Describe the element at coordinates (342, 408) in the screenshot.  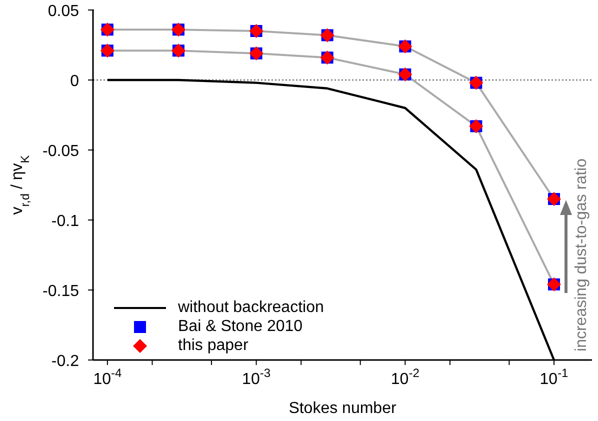
I see `x-axis-title: Stokes number` at that location.